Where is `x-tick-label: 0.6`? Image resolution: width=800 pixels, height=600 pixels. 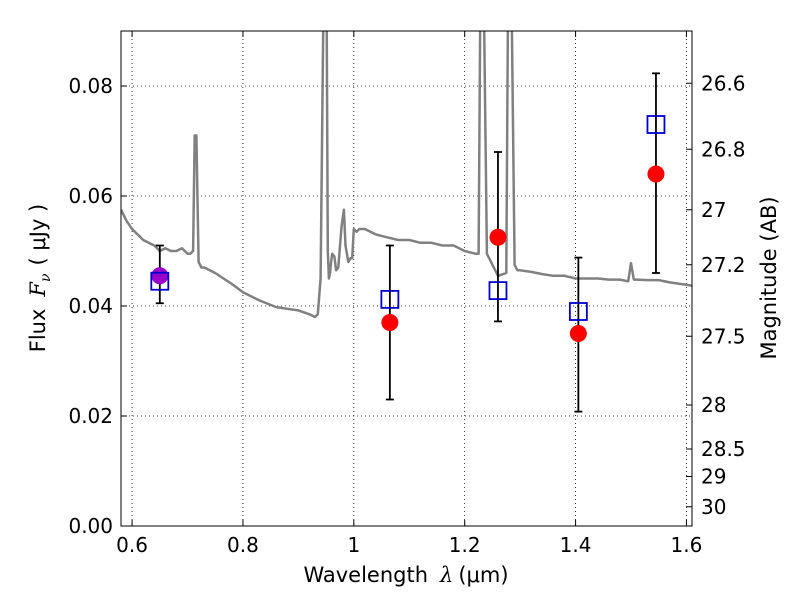 x-tick-label: 0.6 is located at coordinates (132, 545).